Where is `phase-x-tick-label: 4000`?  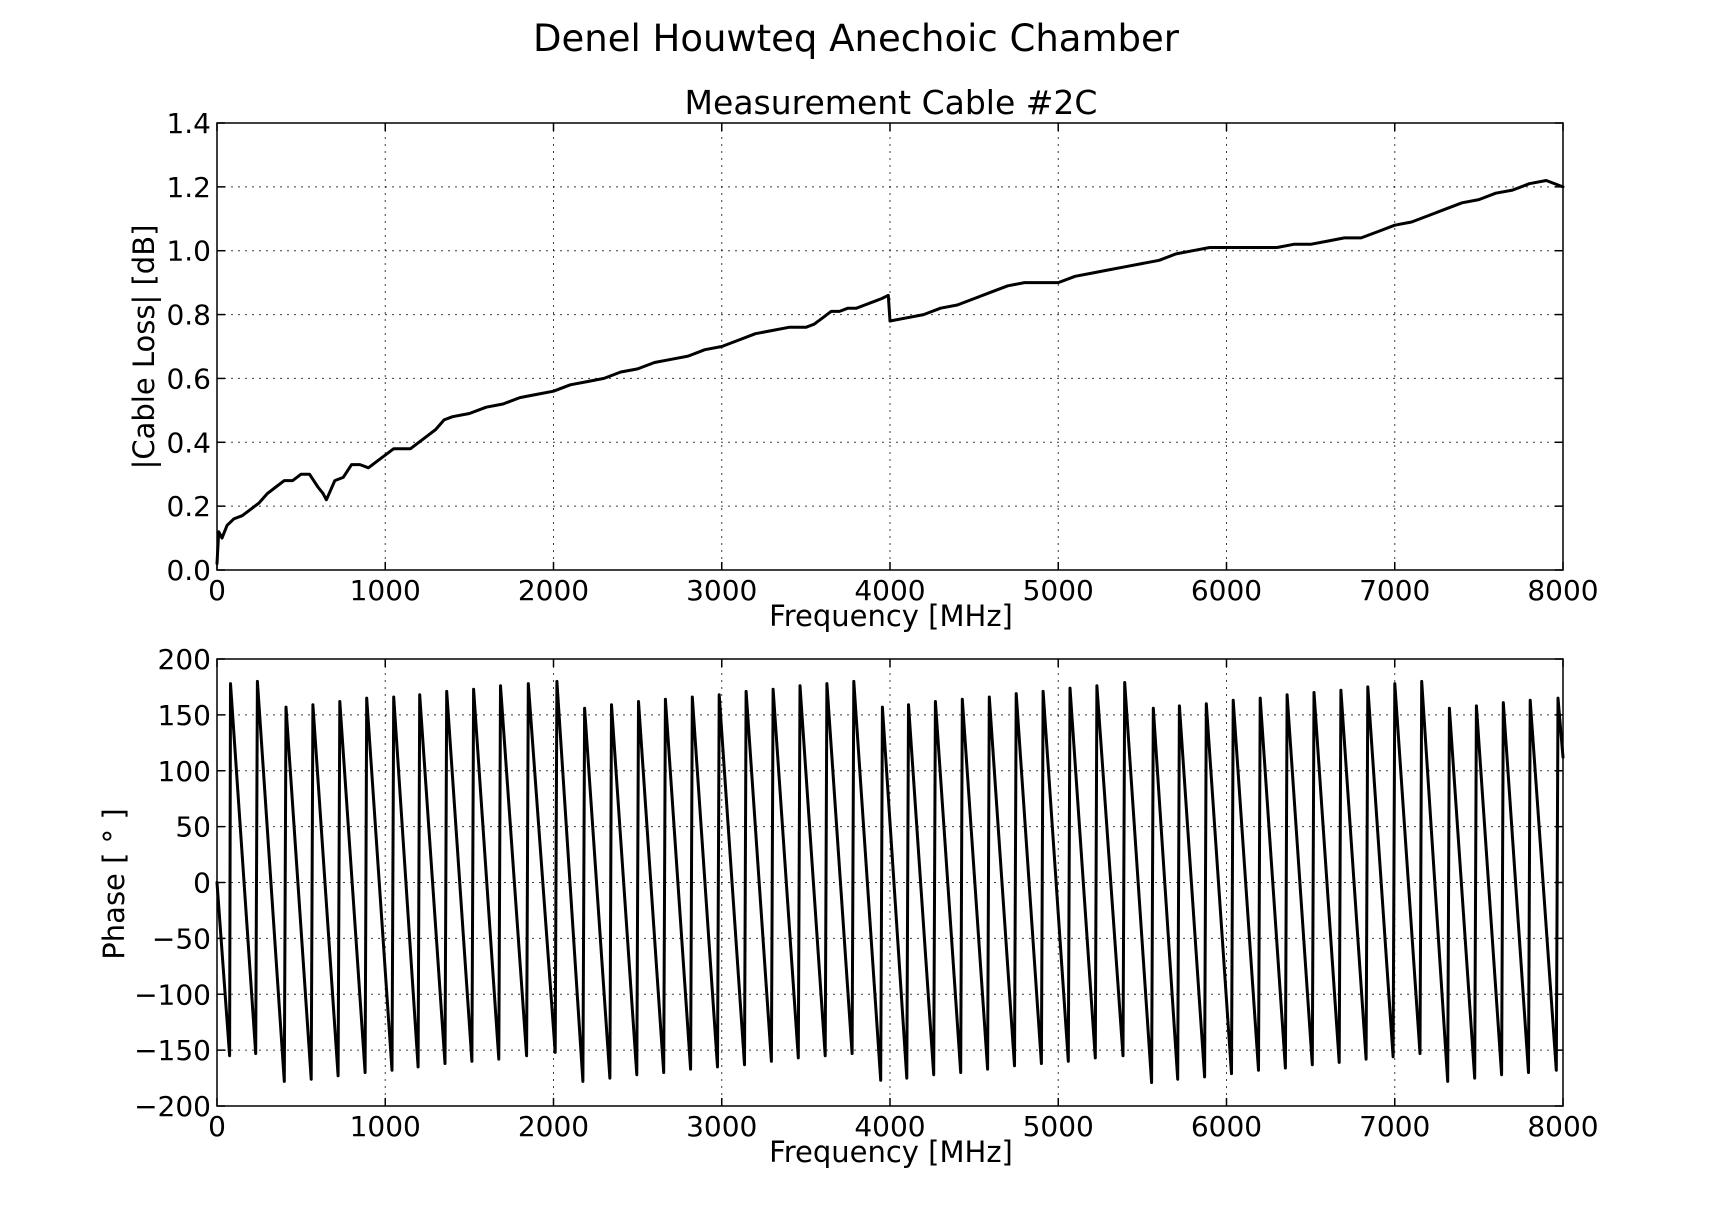 phase-x-tick-label: 4000 is located at coordinates (889, 1126).